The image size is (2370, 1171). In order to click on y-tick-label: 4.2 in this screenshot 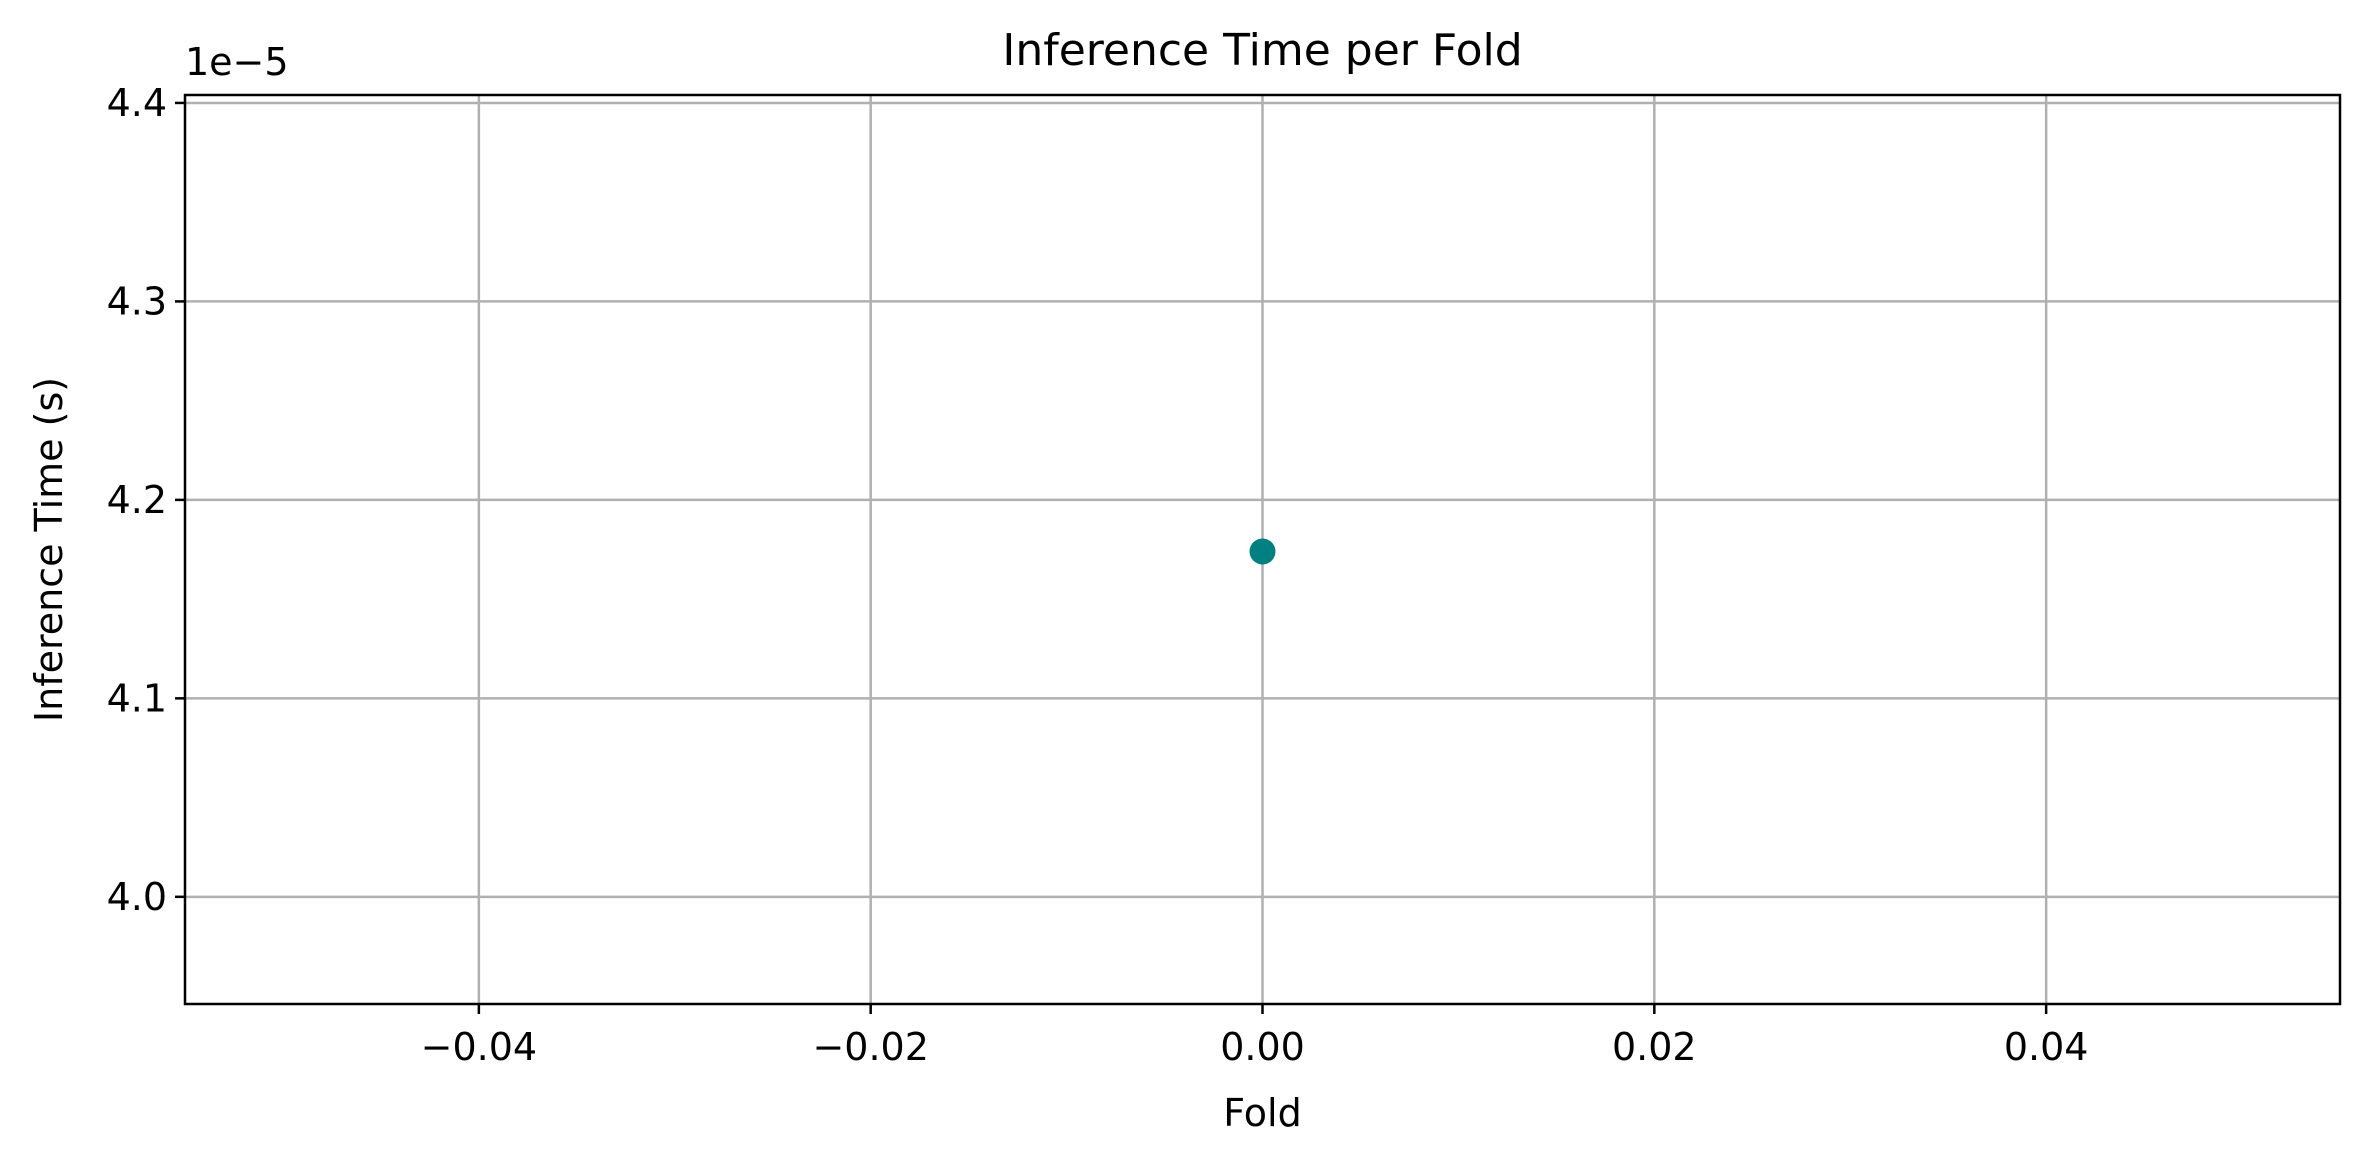, I will do `click(137, 500)`.